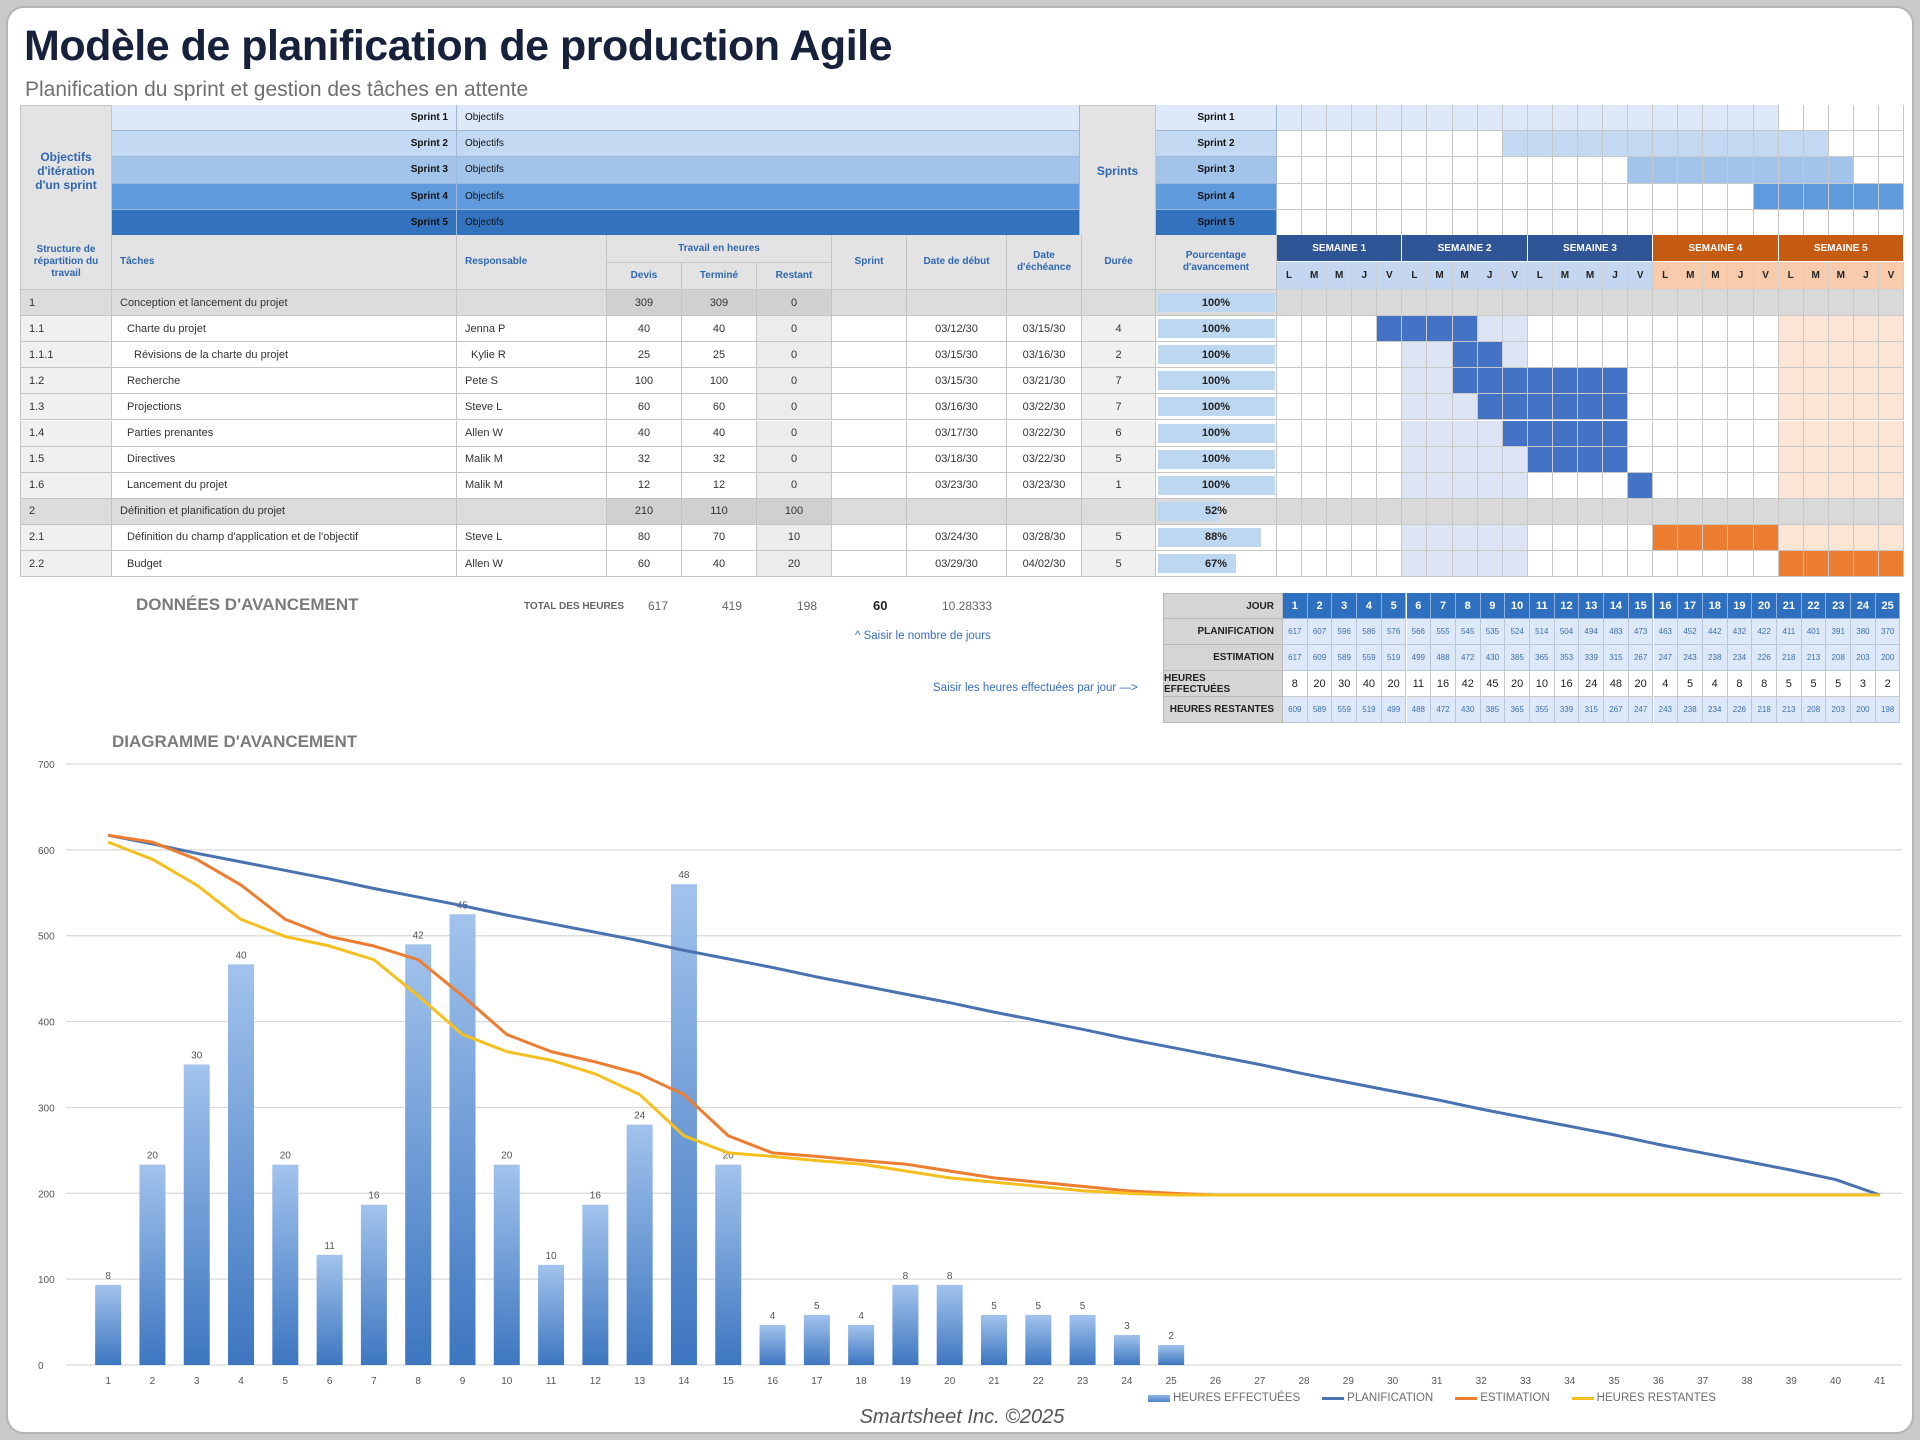 The image size is (1920, 1440). What do you see at coordinates (1592, 684) in the screenshot?
I see `hours-done-input: 24` at bounding box center [1592, 684].